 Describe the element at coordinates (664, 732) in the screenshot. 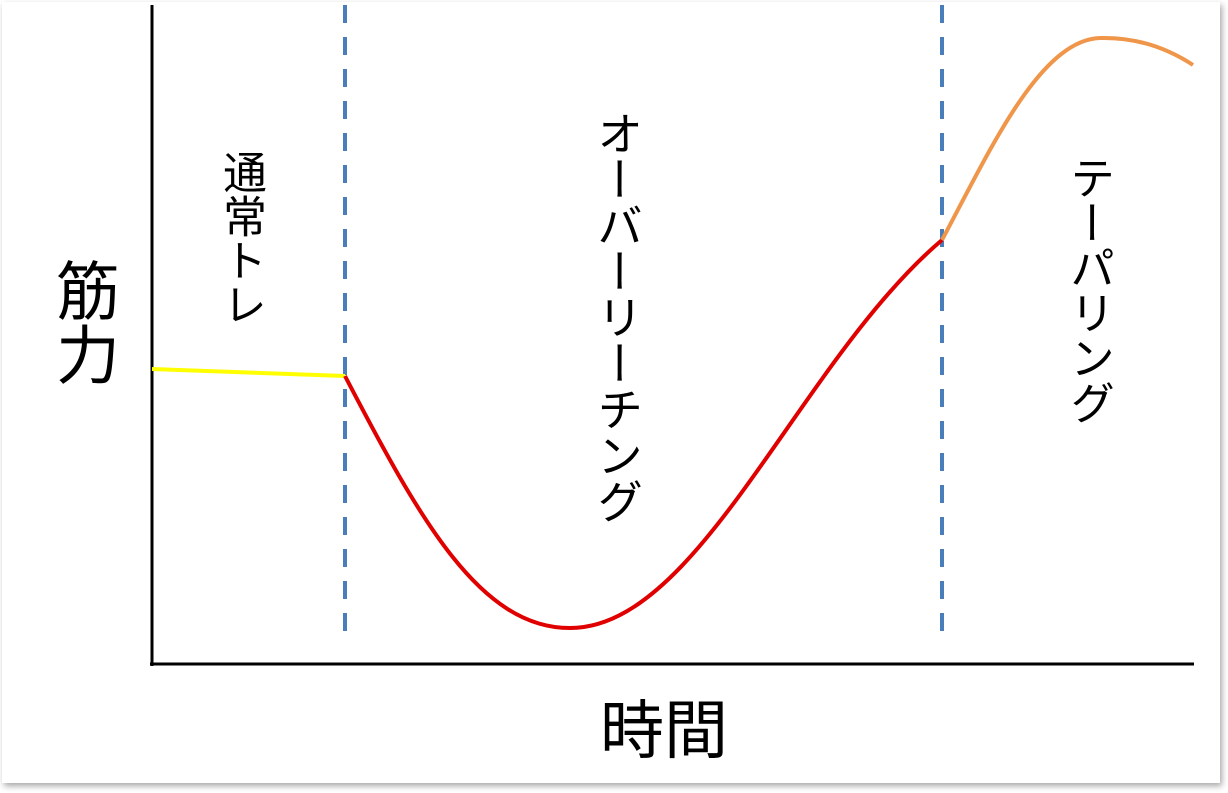

I see `x-axis-label: 時間` at that location.